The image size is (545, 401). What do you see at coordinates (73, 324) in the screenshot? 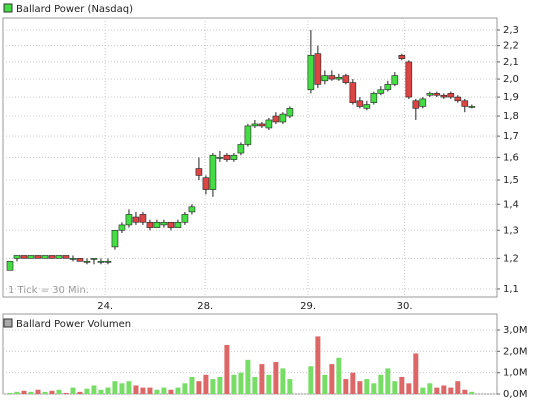
I see `legend-label: Ballard Power Volumen` at bounding box center [73, 324].